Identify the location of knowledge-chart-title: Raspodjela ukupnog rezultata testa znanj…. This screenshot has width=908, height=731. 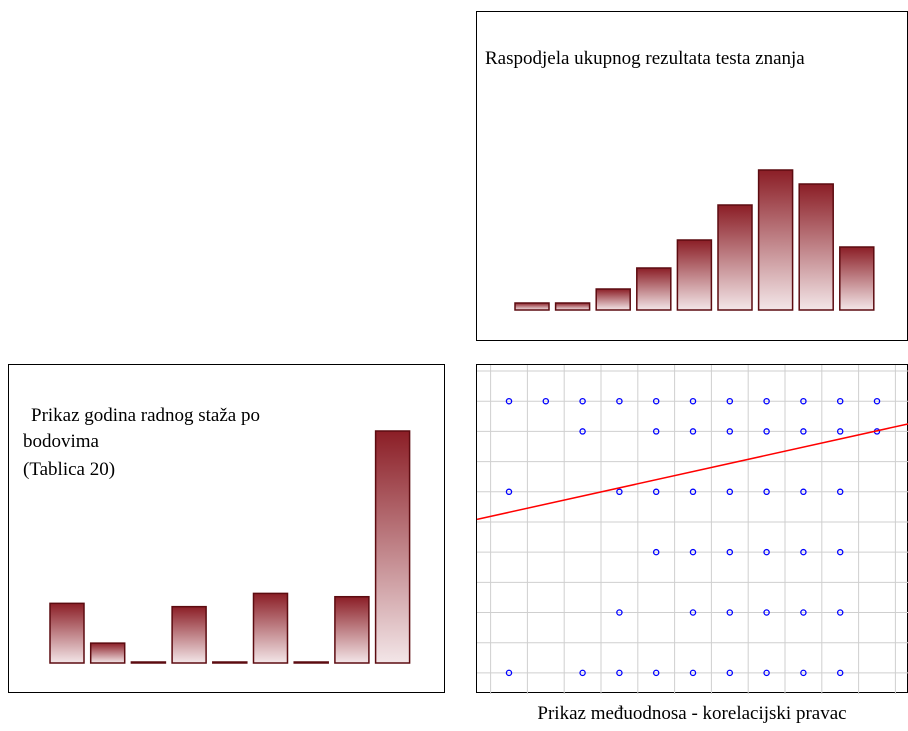
(645, 58).